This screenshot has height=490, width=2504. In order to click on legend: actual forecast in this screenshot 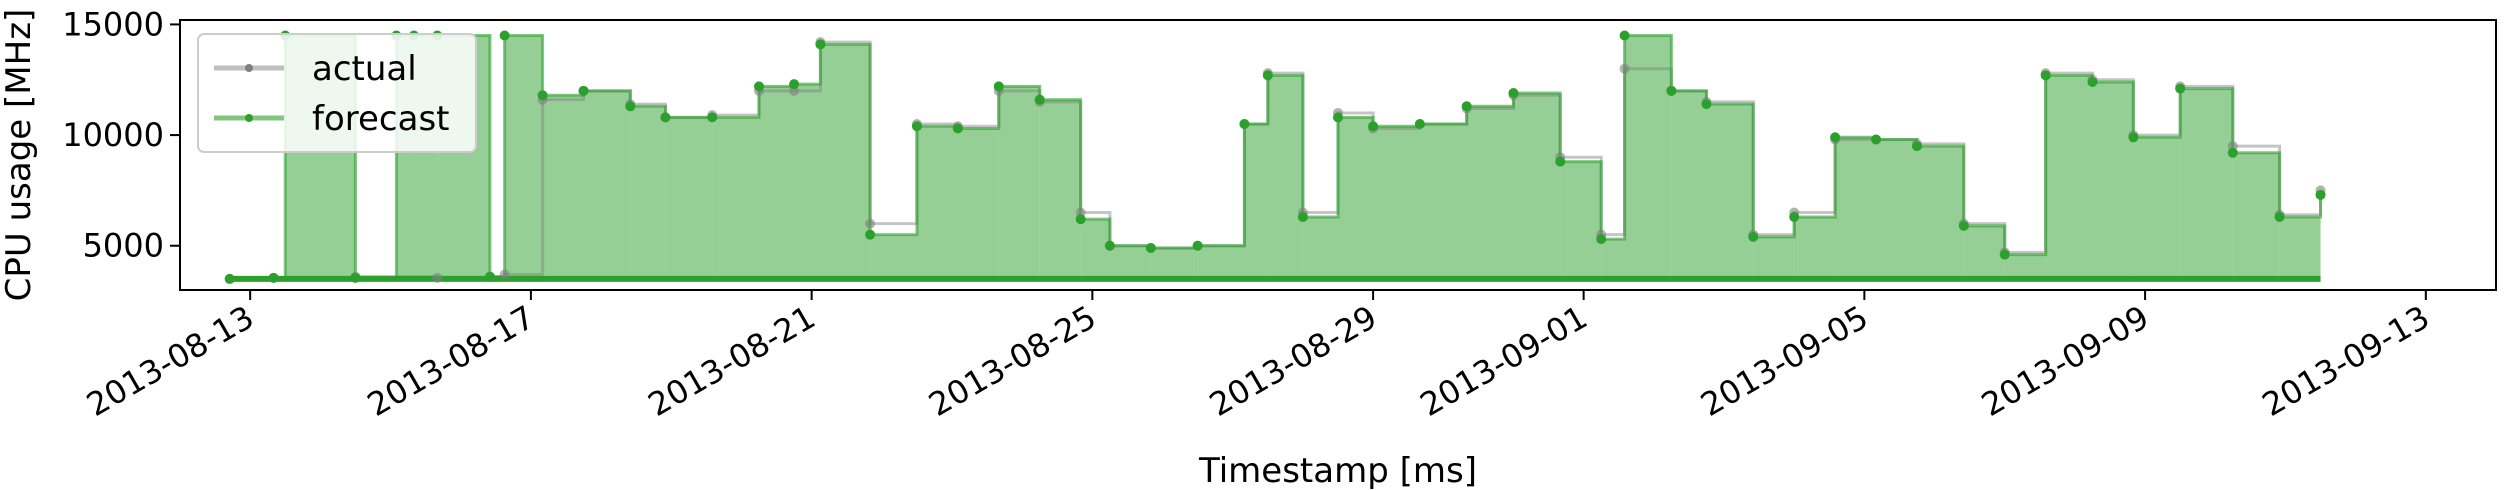, I will do `click(337, 93)`.